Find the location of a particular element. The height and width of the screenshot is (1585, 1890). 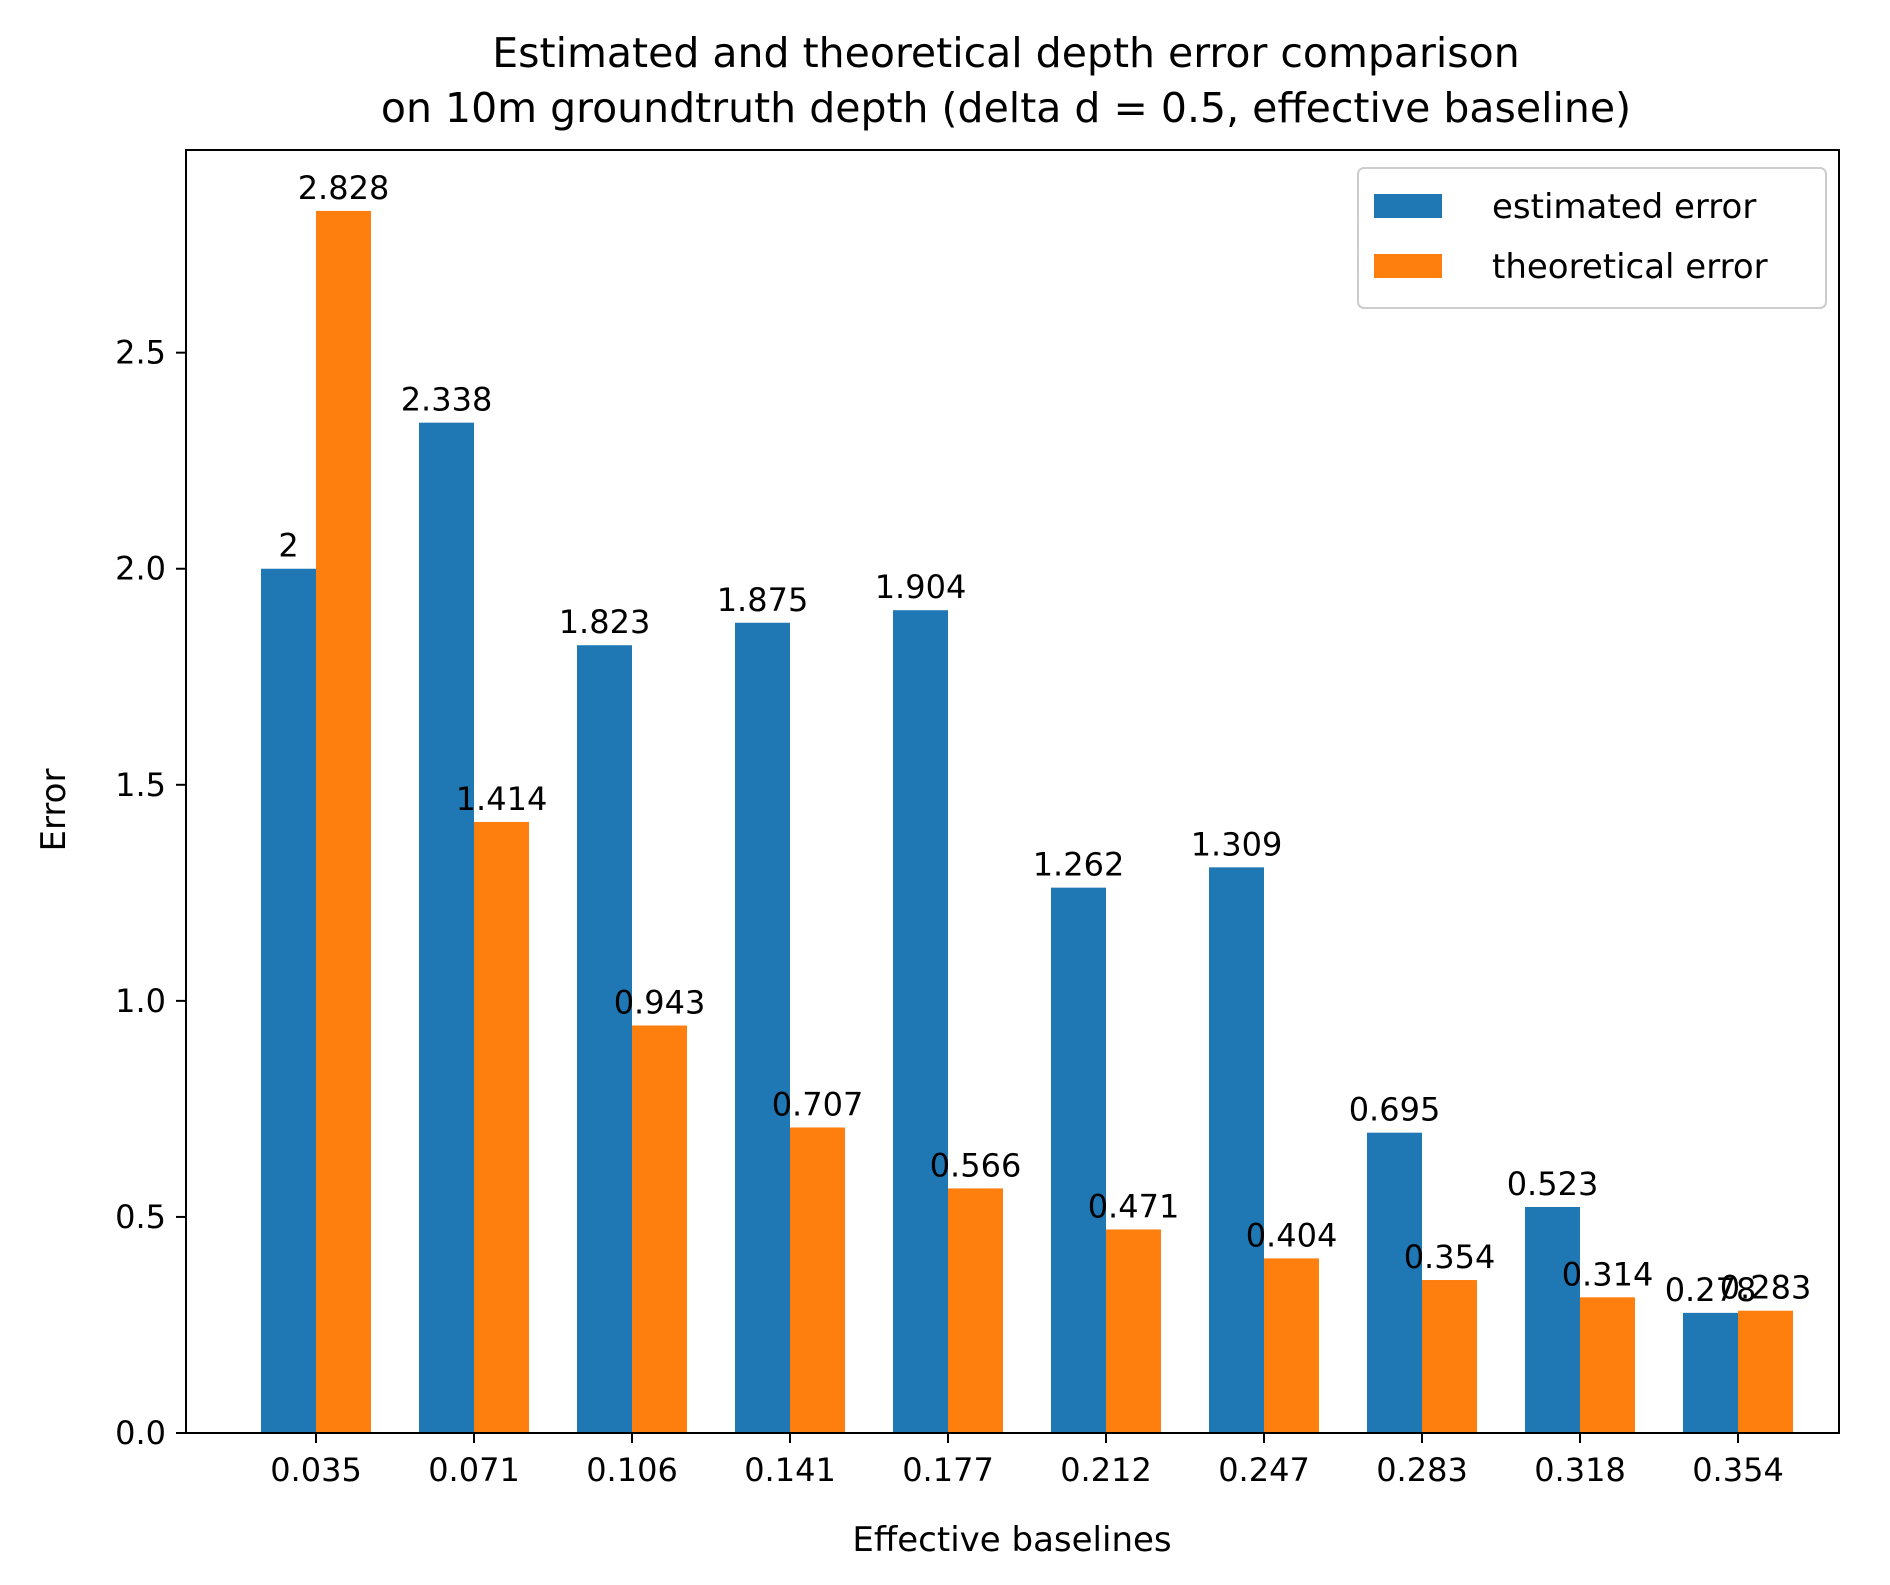

data-label-theoretical-0.071: 1.414 is located at coordinates (502, 799).